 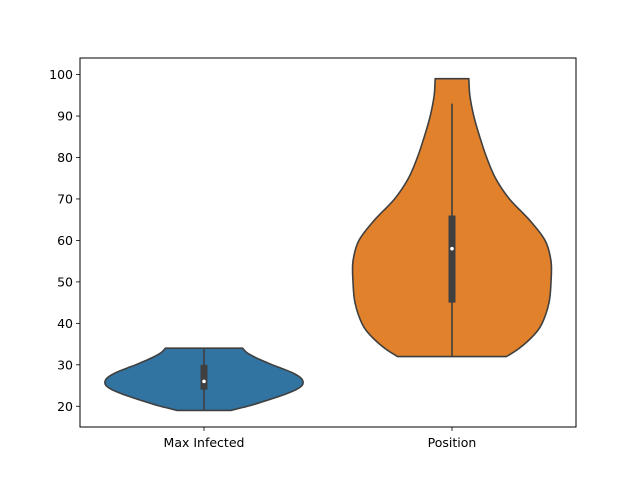 I want to click on y-tick-label: 60, so click(x=65, y=240).